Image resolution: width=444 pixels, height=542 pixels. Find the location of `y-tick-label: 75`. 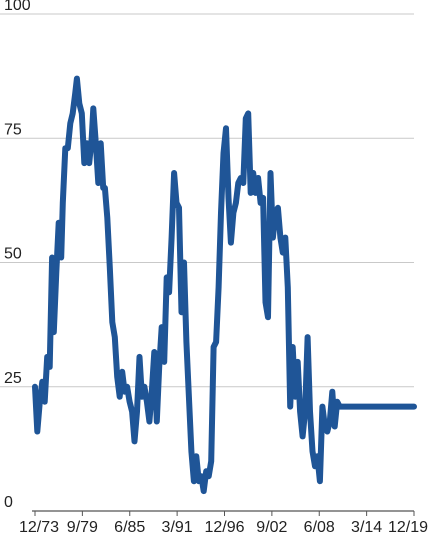

y-tick-label: 75 is located at coordinates (13, 129).